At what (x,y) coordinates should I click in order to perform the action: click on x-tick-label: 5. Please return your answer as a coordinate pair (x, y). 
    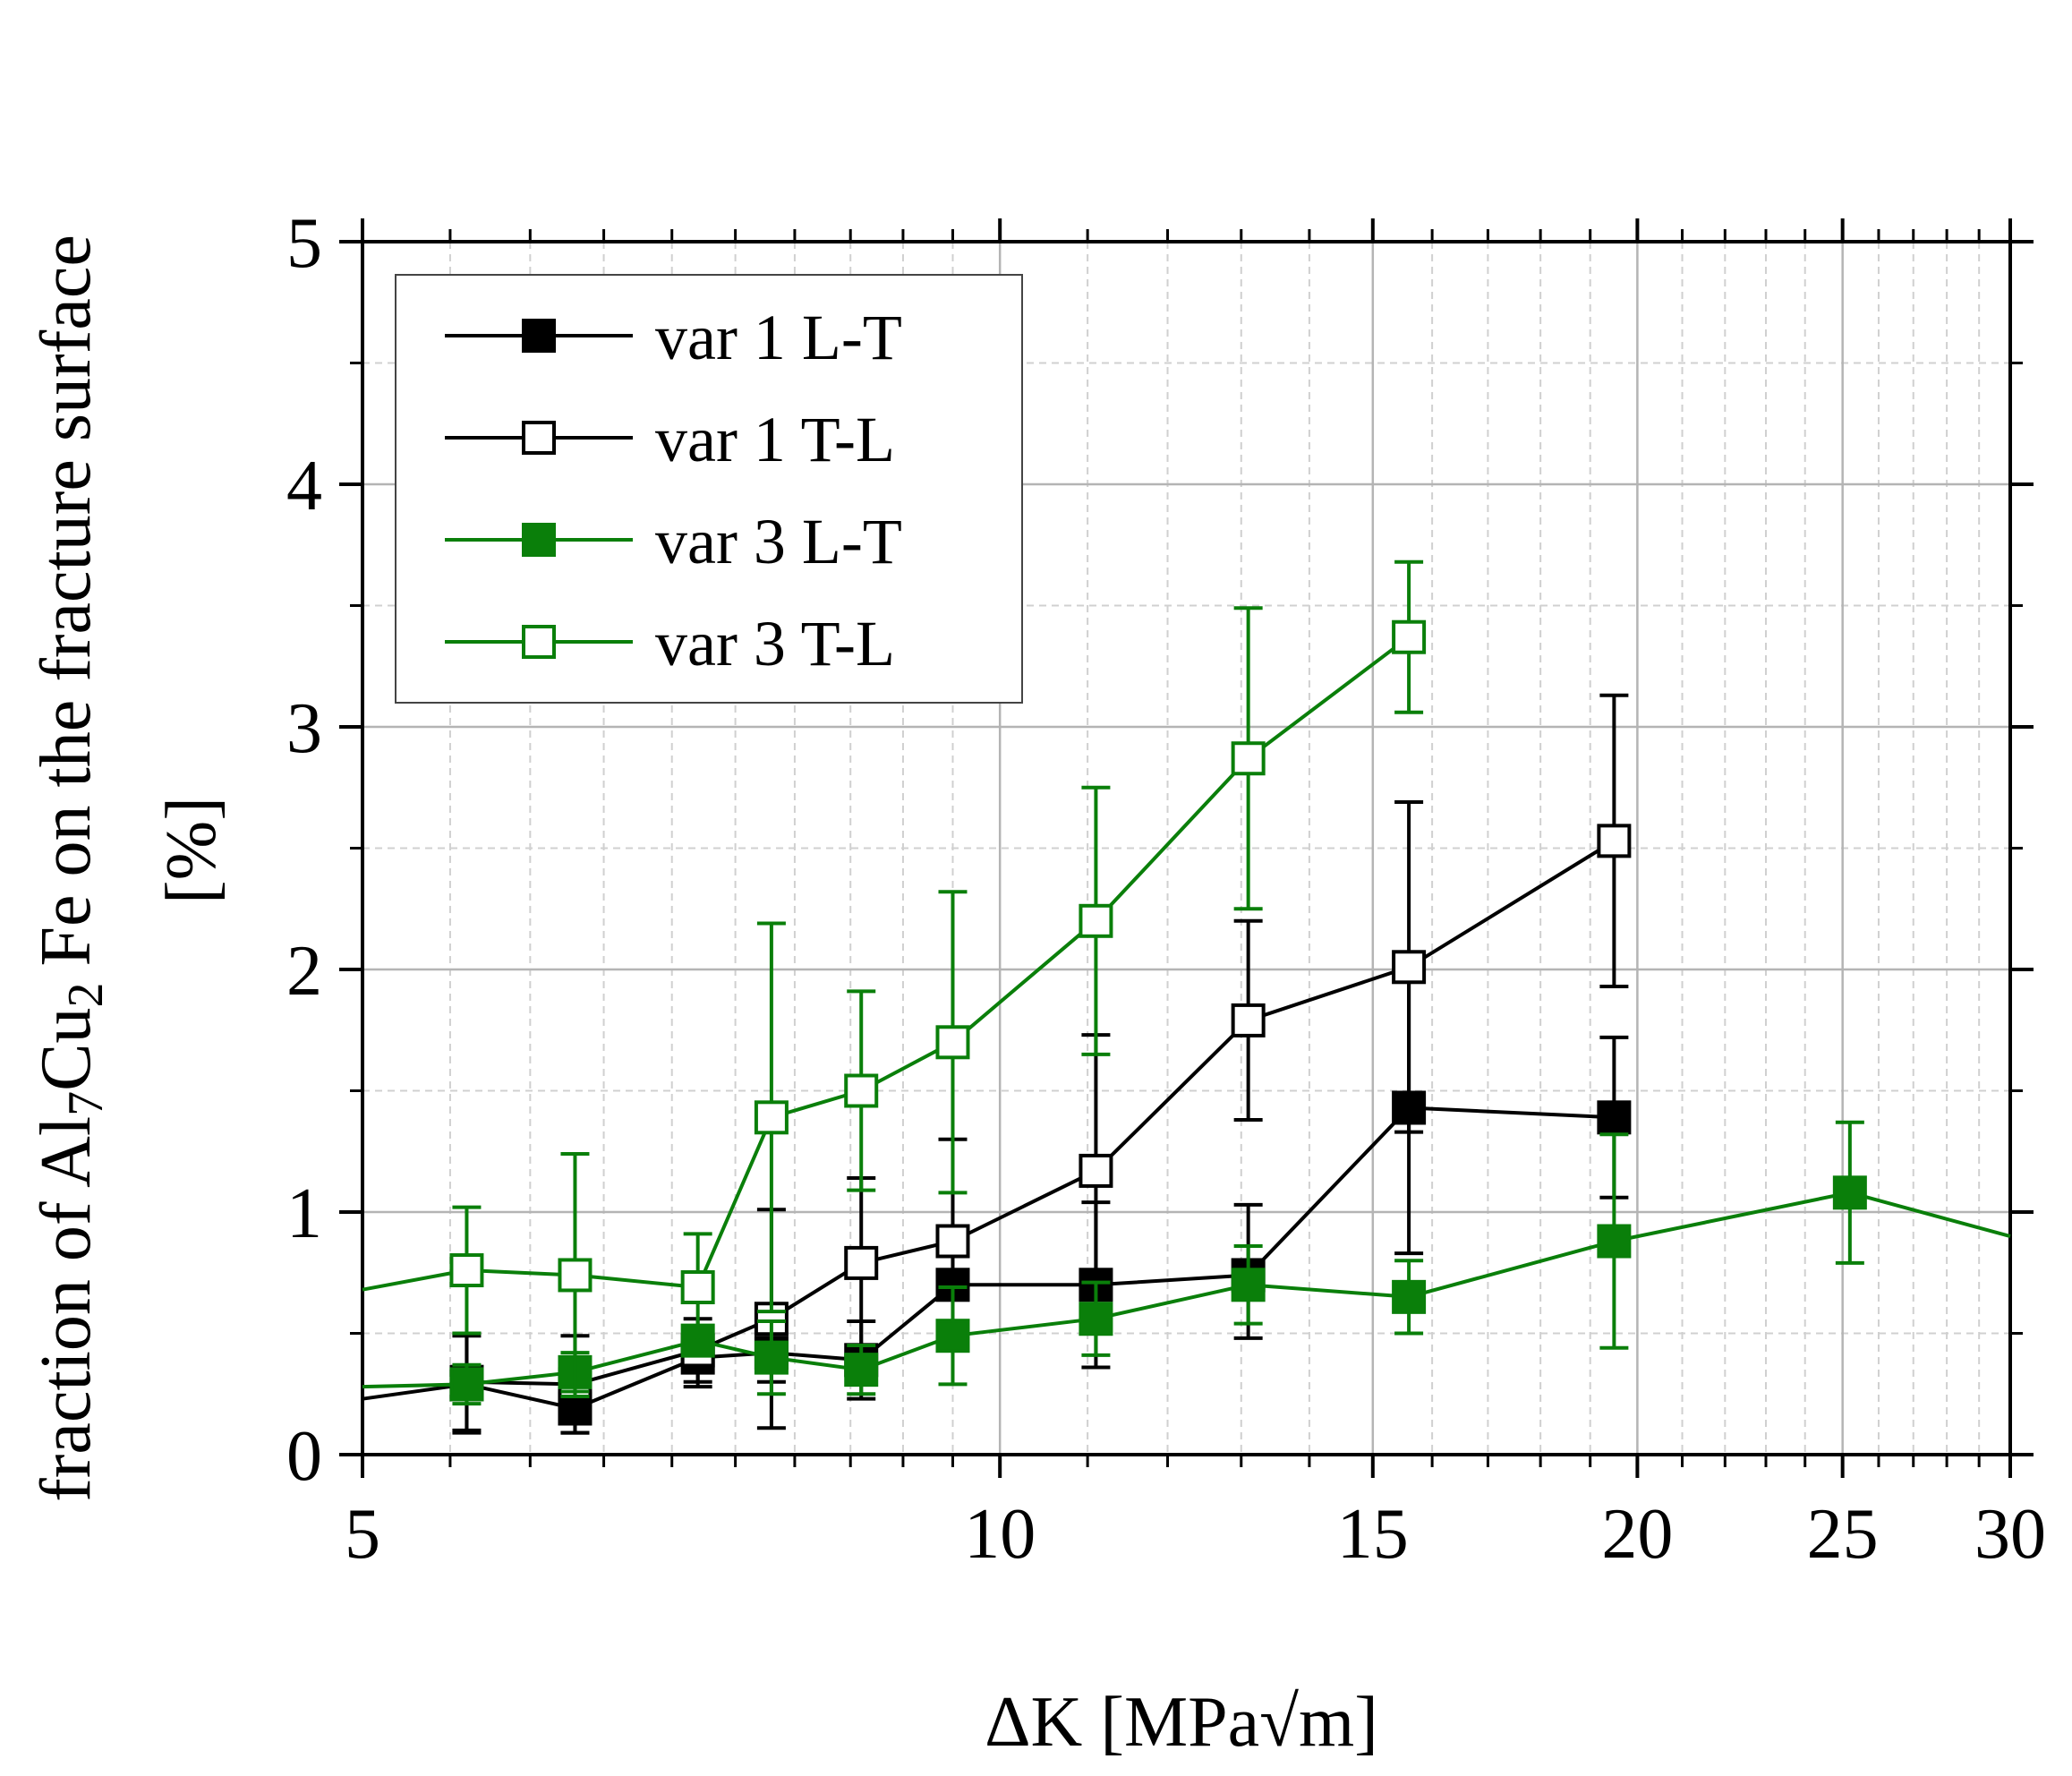
    Looking at the image, I should click on (362, 1534).